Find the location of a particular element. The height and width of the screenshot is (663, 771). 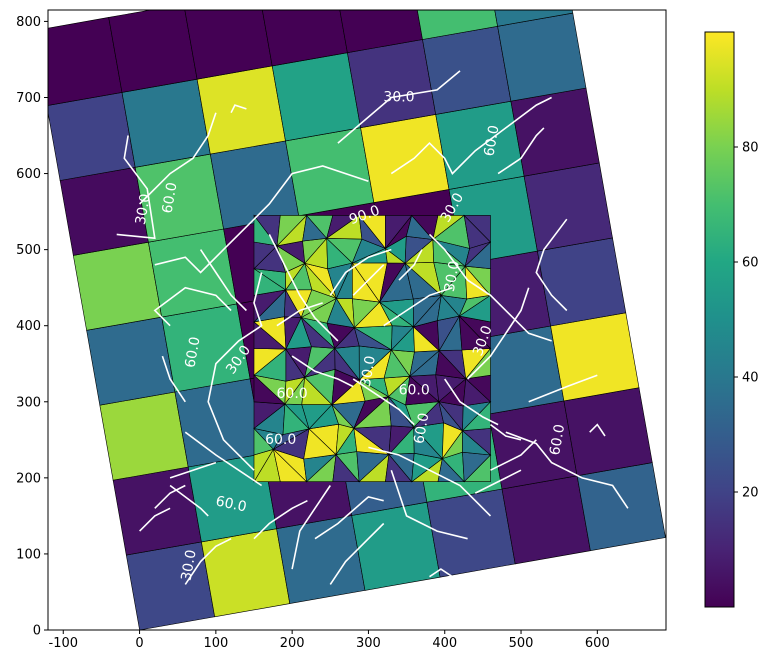

x-tick-label: 100 is located at coordinates (215, 643).